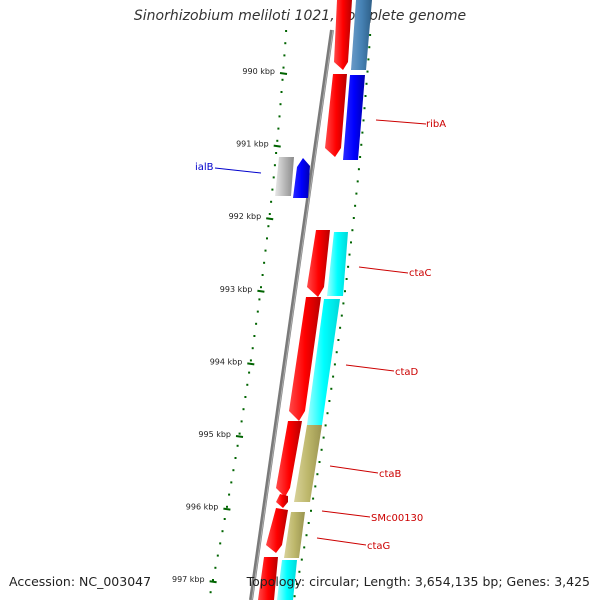 This screenshot has width=600, height=600. Describe the element at coordinates (248, 328) in the screenshot. I see `scale-ticks` at that location.